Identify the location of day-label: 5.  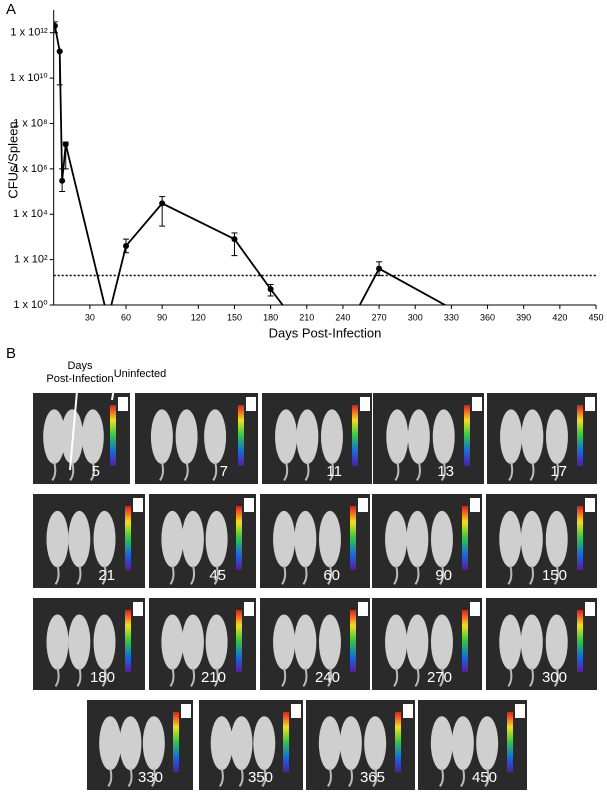
(96, 471).